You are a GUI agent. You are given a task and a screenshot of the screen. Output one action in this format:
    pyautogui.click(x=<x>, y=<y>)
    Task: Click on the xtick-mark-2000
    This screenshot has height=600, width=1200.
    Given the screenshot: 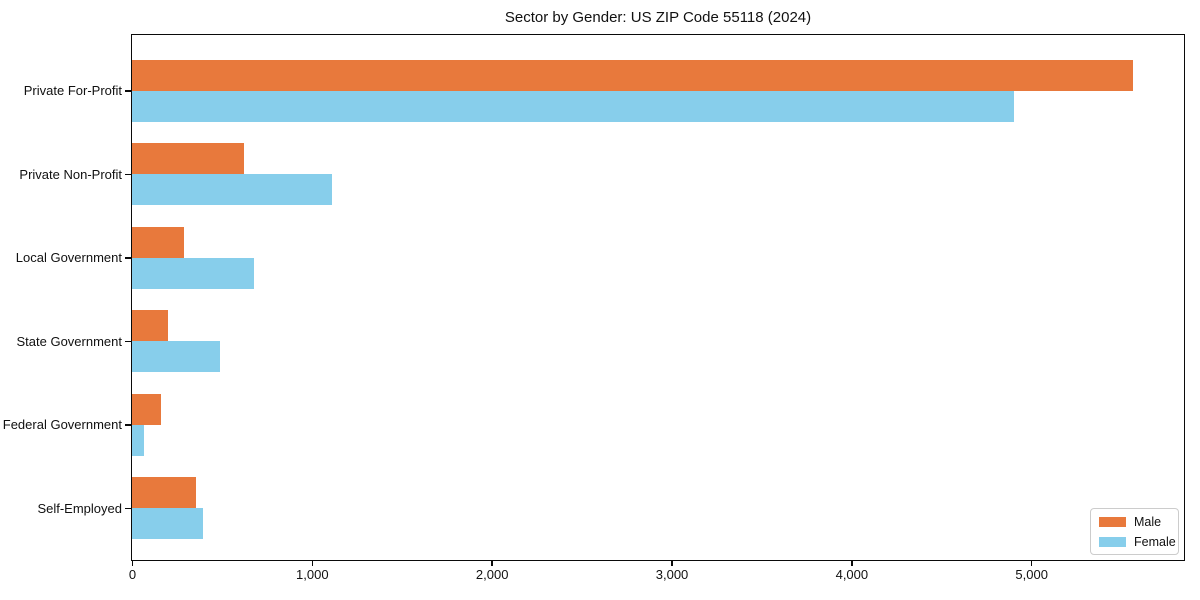 What is the action you would take?
    pyautogui.click(x=492, y=563)
    